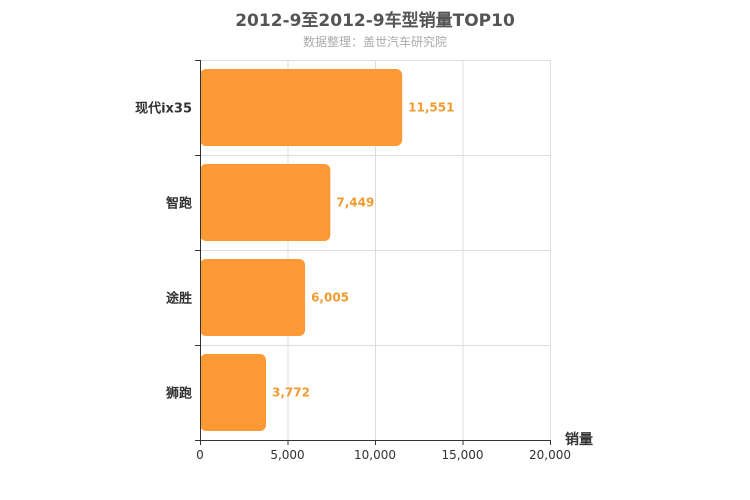 The width and height of the screenshot is (750, 500). Describe the element at coordinates (463, 455) in the screenshot. I see `x-tick-label: 15,000` at that location.